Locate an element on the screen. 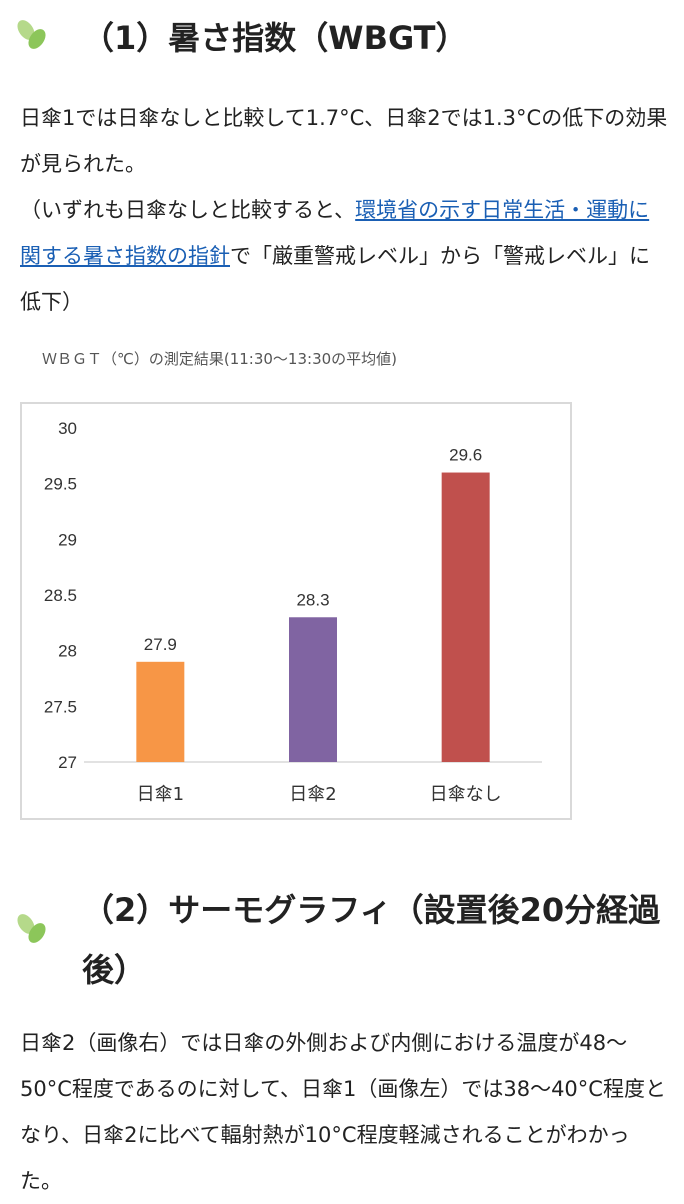 This screenshot has height=1204, width=684. paragraph-line: 日傘1では日傘なしと比較して1.7°C、日傘2では1.3°C is located at coordinates (281, 118).